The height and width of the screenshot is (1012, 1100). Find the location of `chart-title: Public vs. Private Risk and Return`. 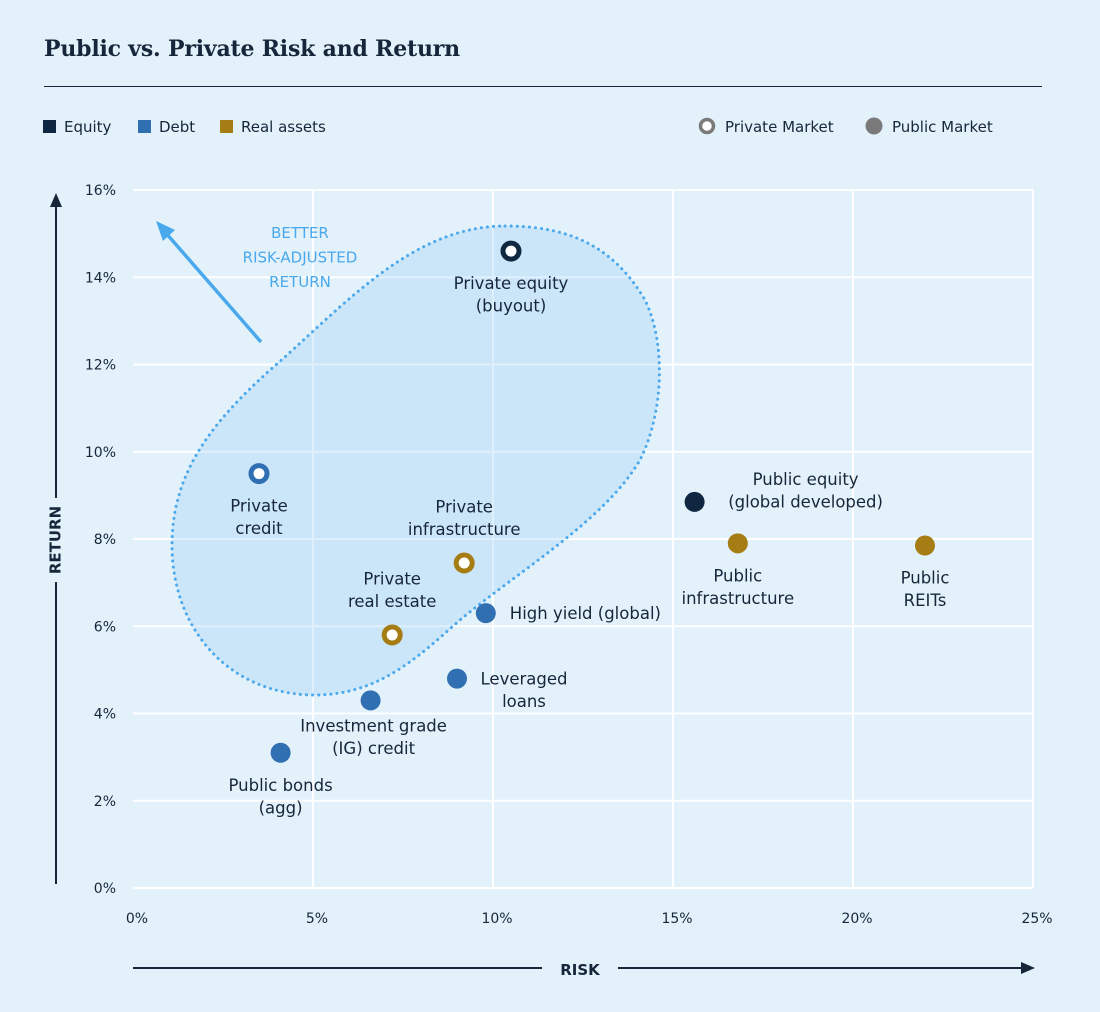

chart-title: Public vs. Private Risk and Return is located at coordinates (252, 49).